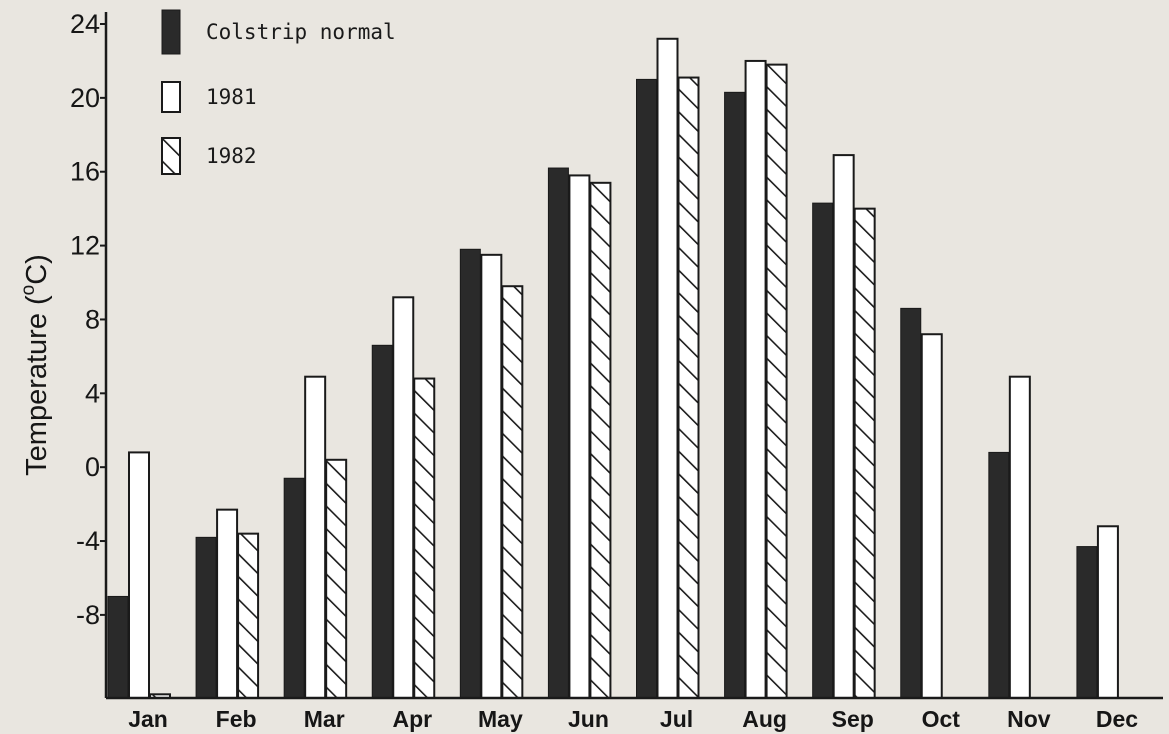 The image size is (1169, 734). What do you see at coordinates (92, 393) in the screenshot?
I see `y-tick-label: 4` at bounding box center [92, 393].